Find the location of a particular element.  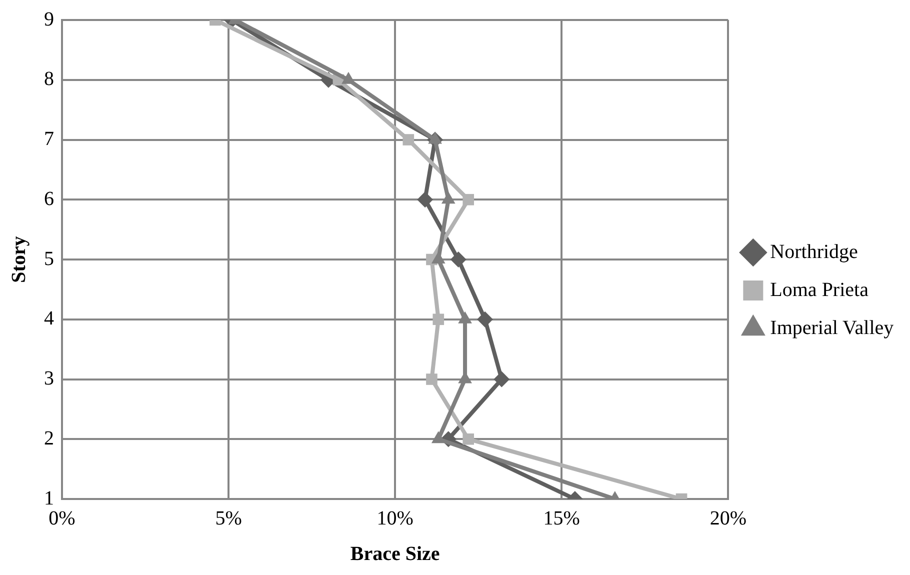

y-axis-title: Story is located at coordinates (19, 259).